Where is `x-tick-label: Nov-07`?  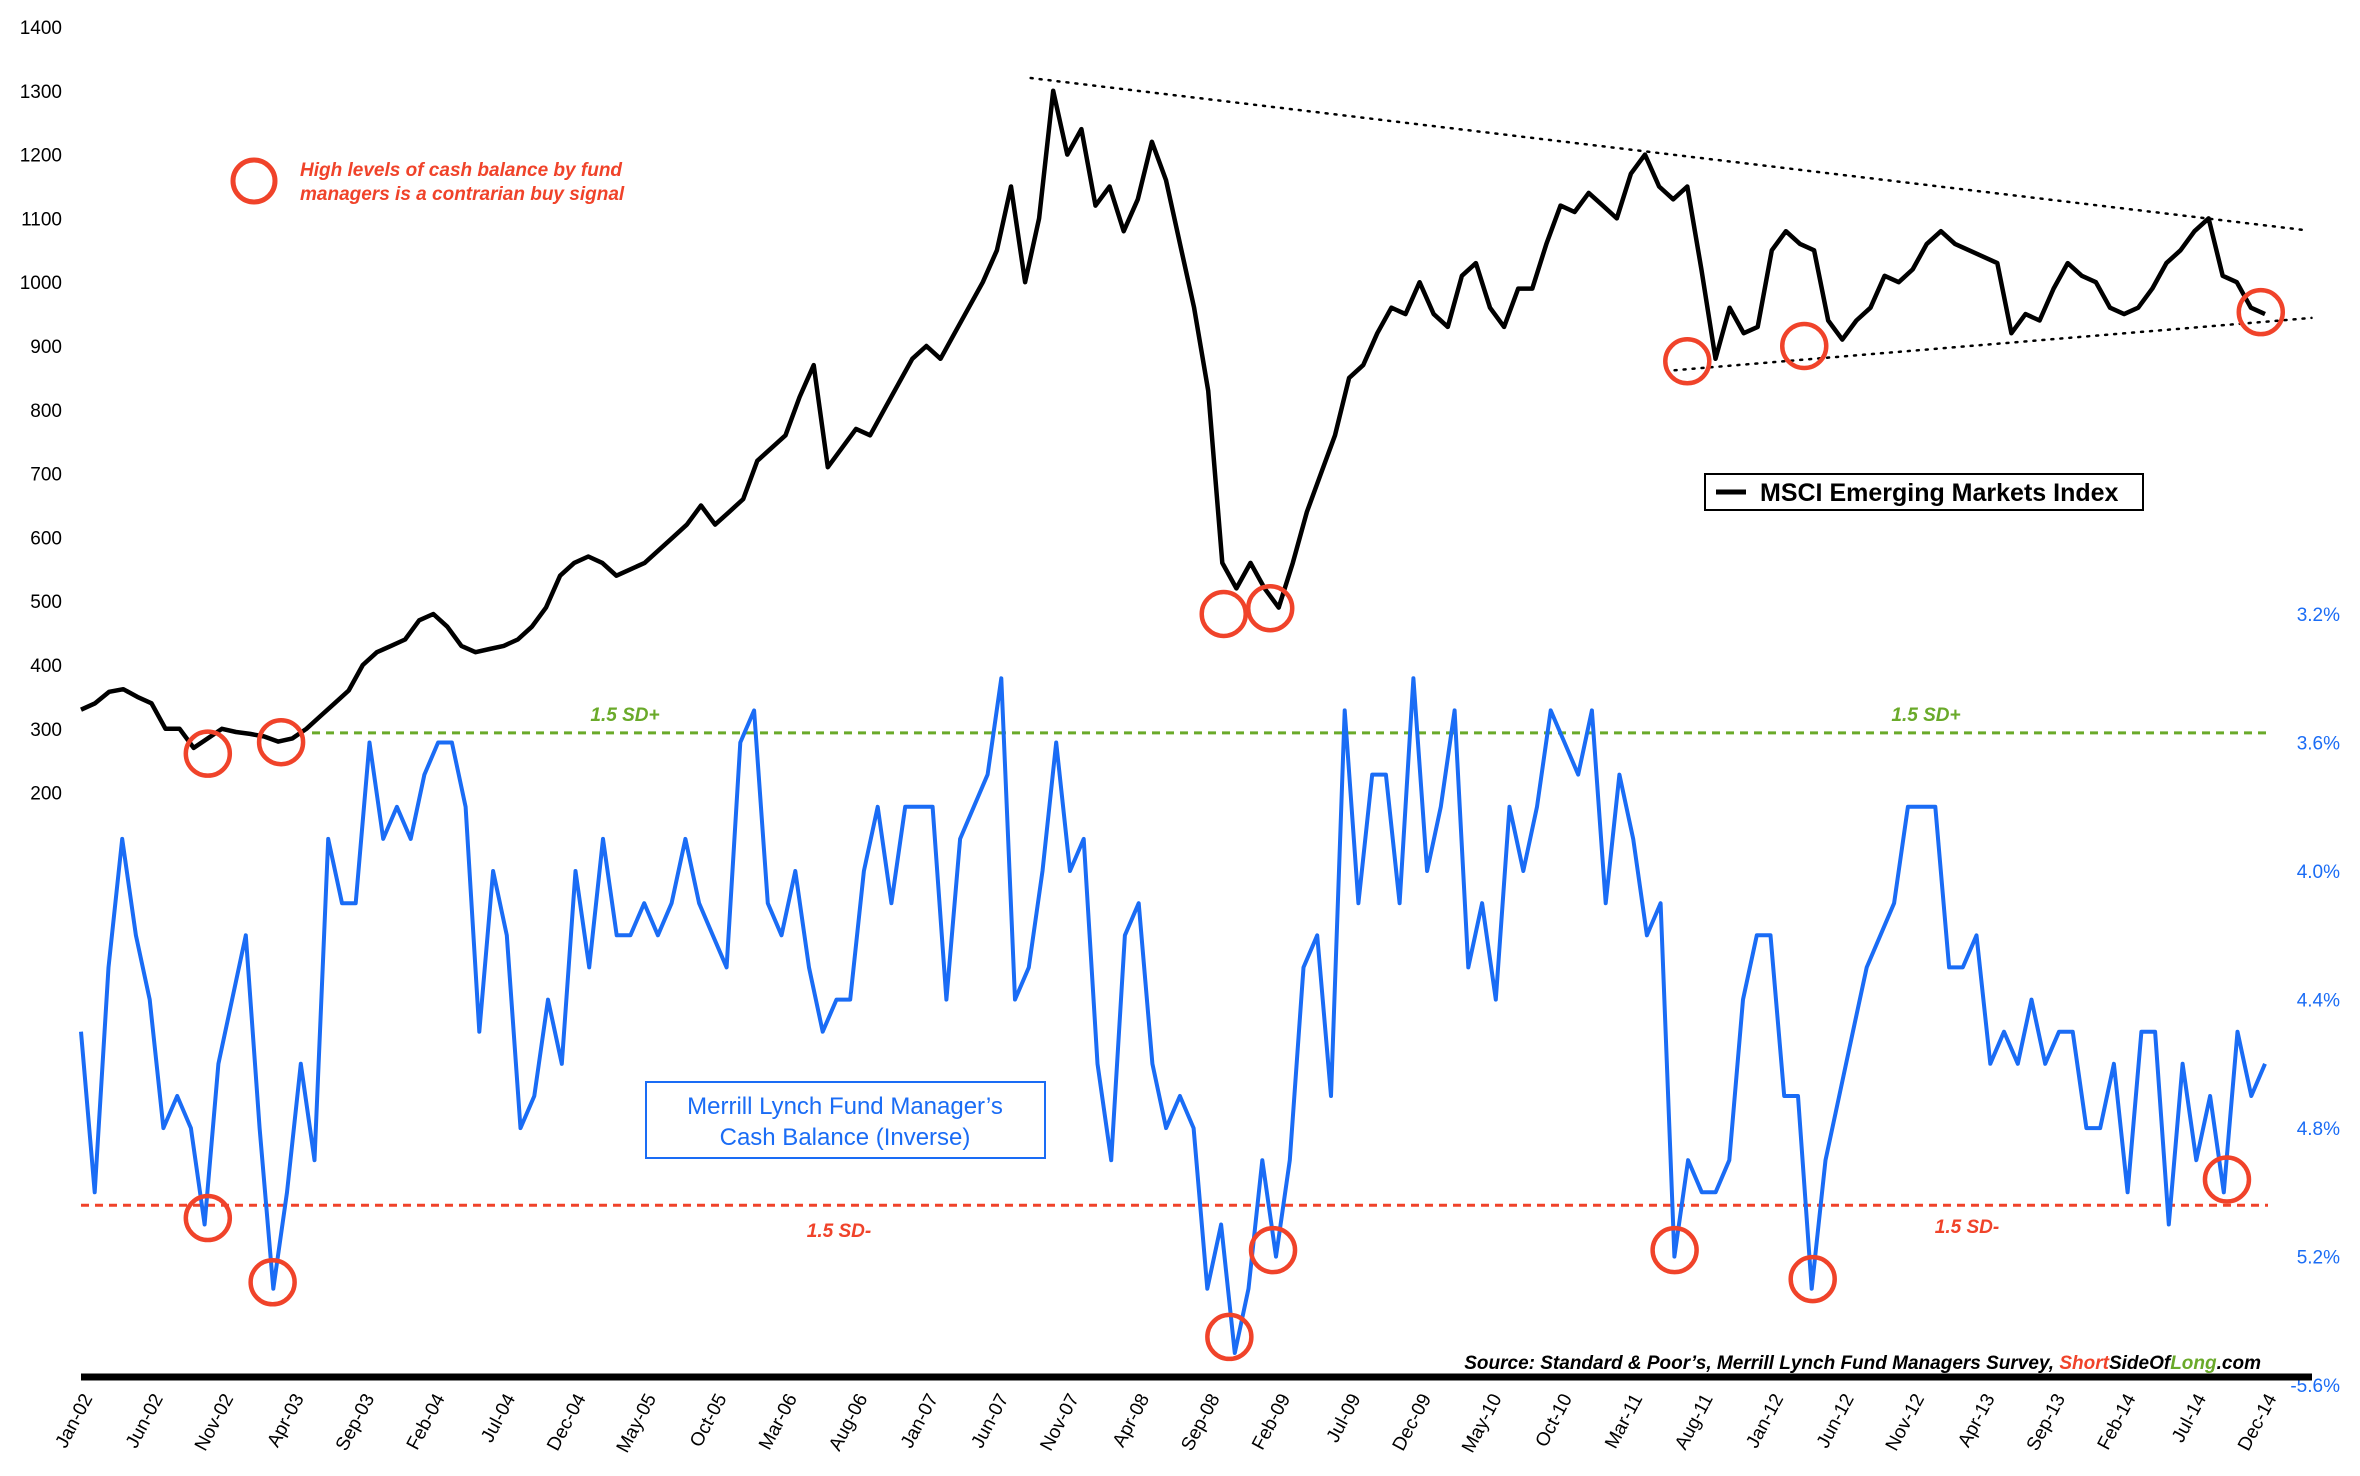 x-tick-label: Nov-07 is located at coordinates (1059, 1422).